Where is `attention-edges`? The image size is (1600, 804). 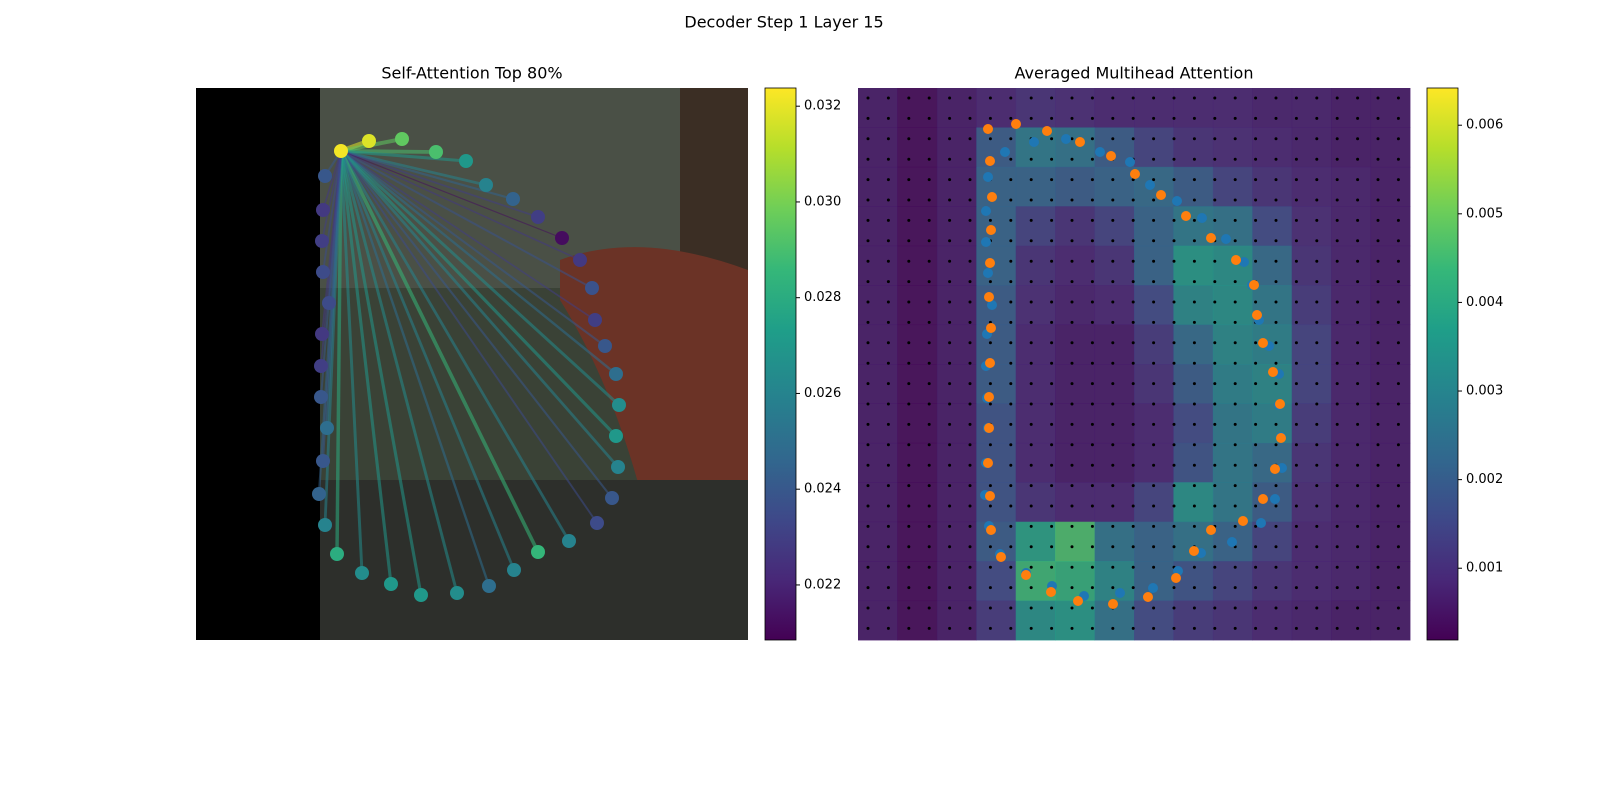
attention-edges is located at coordinates (468, 366).